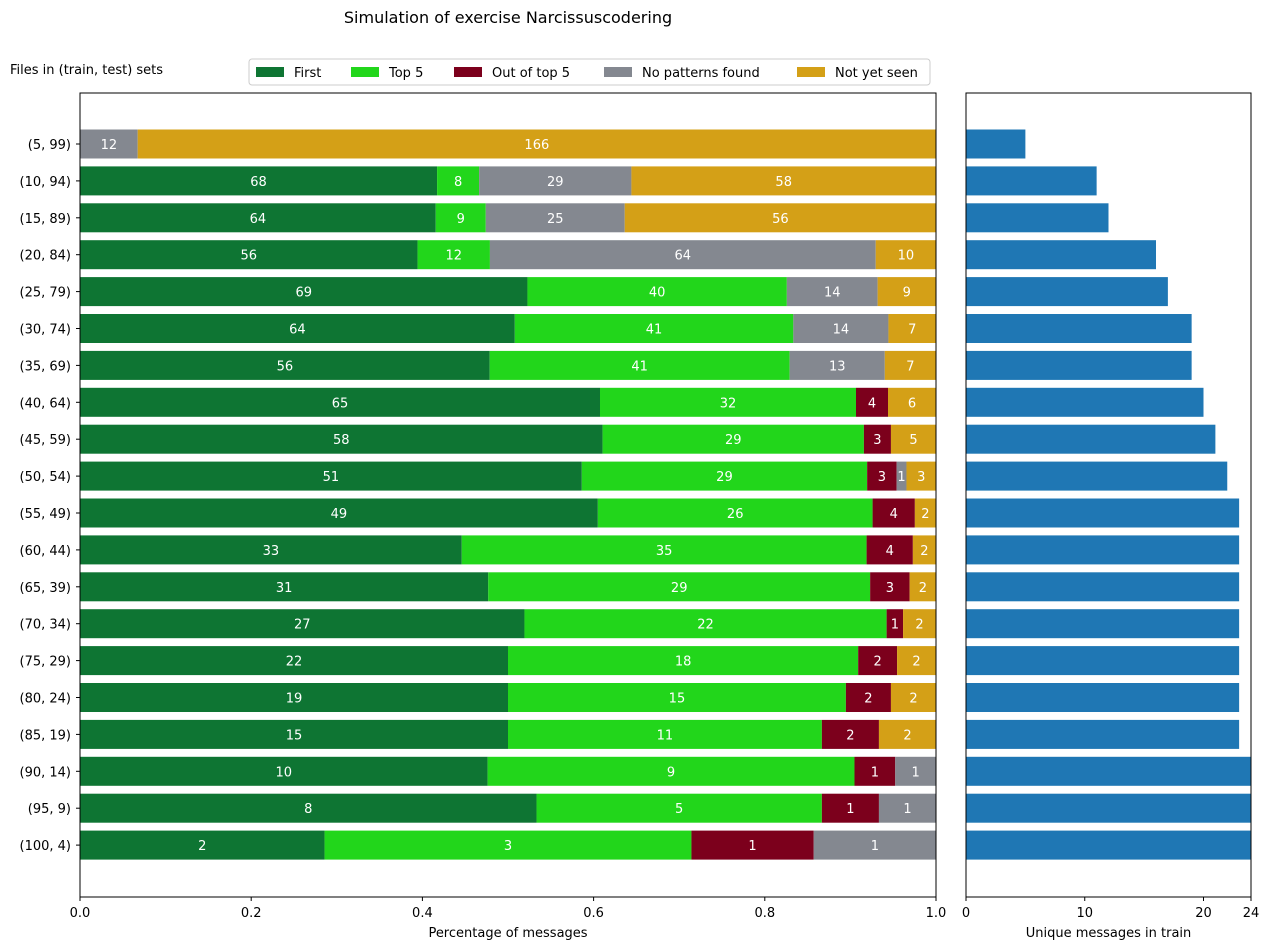  What do you see at coordinates (907, 293) in the screenshot?
I see `bar-value-label: 9` at bounding box center [907, 293].